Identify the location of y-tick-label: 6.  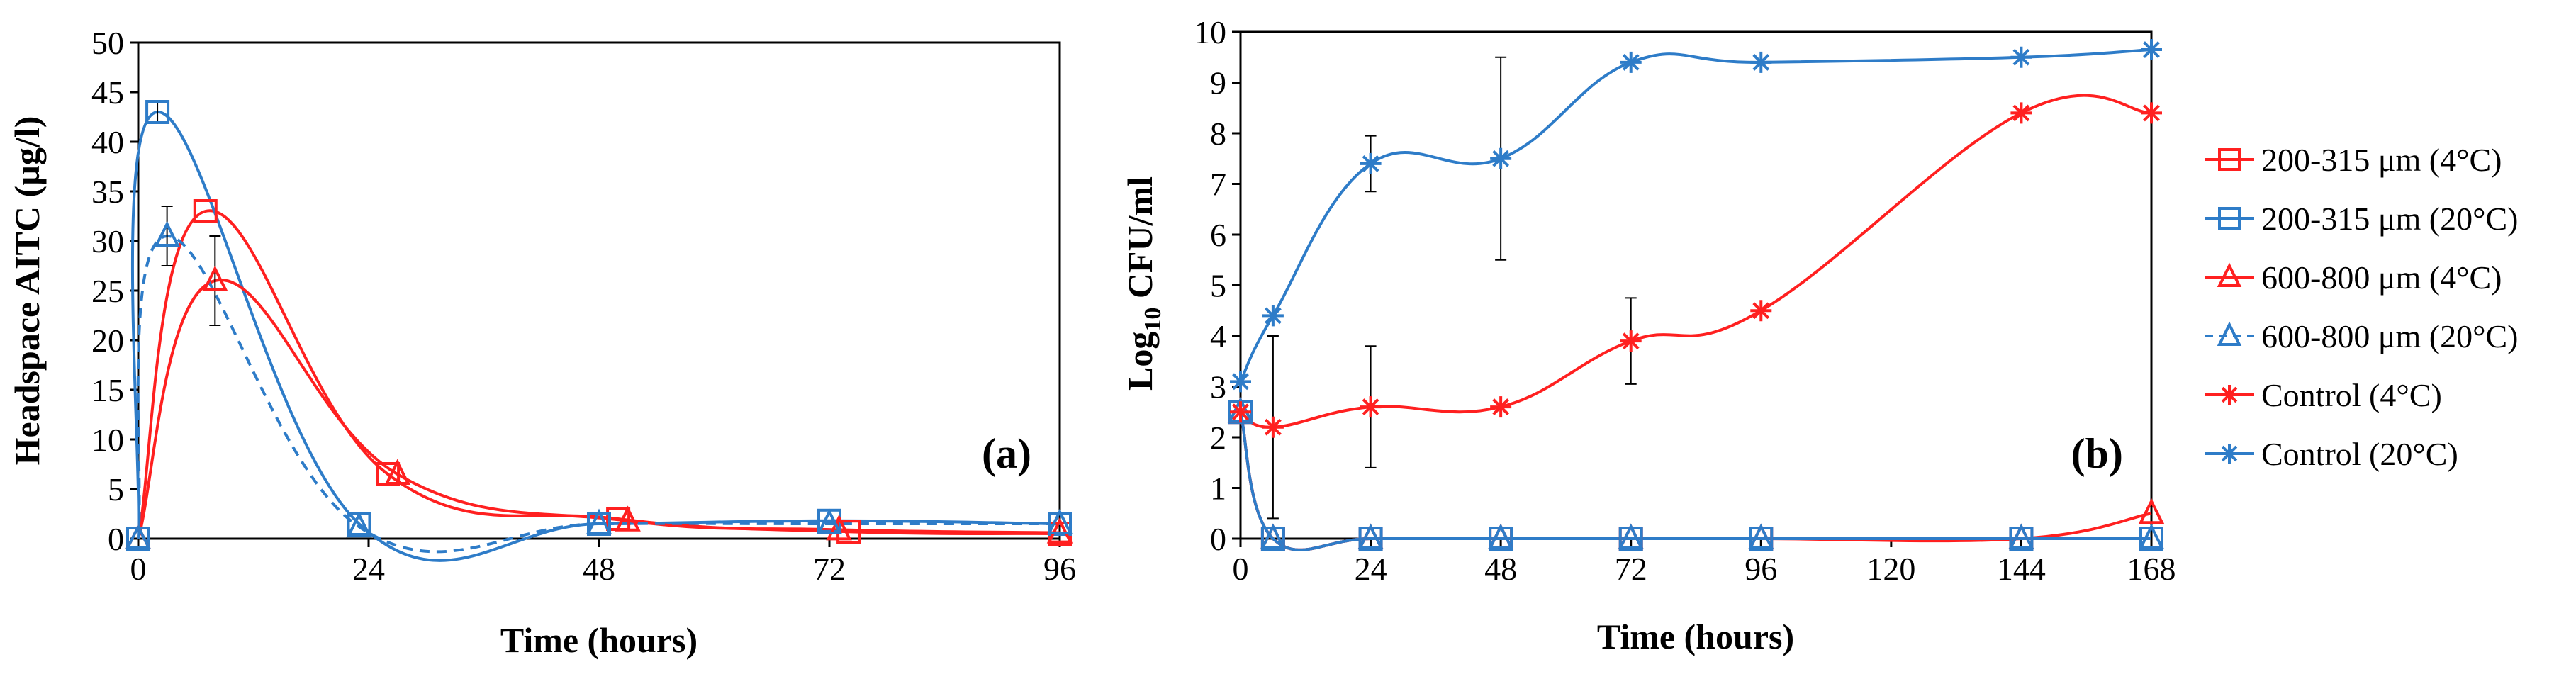
(1218, 235).